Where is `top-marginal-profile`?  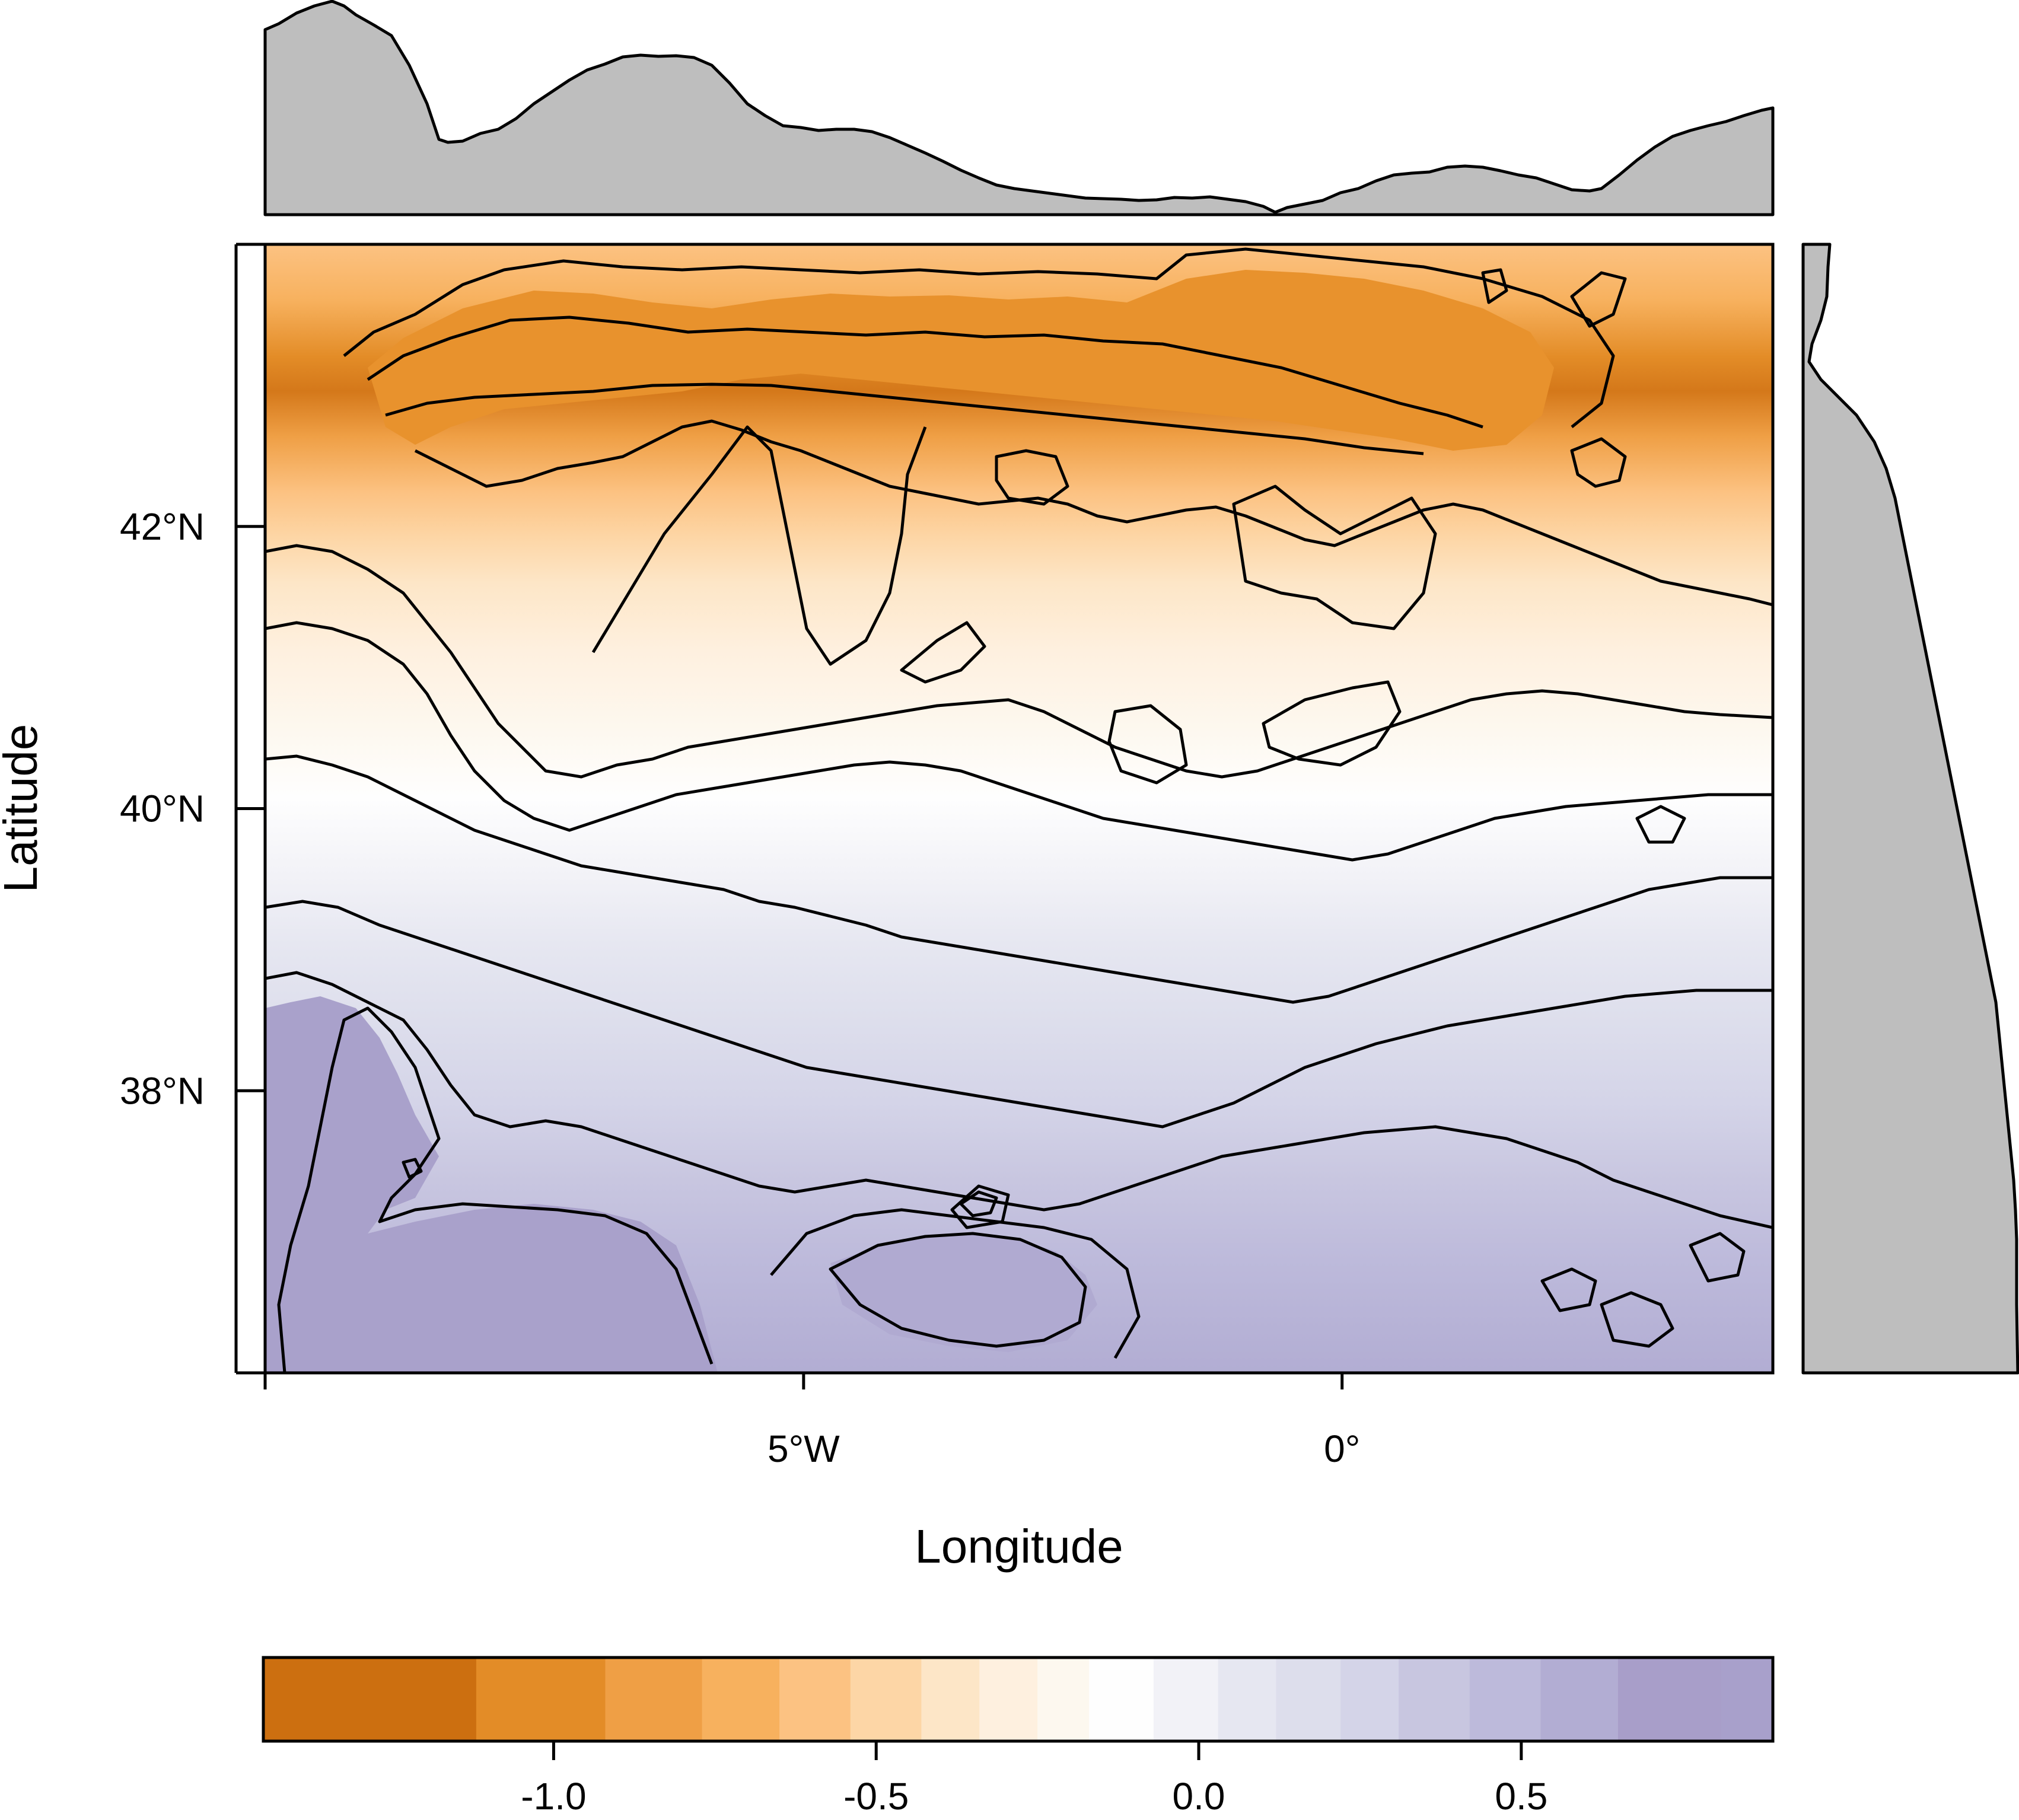 top-marginal-profile is located at coordinates (1019, 108).